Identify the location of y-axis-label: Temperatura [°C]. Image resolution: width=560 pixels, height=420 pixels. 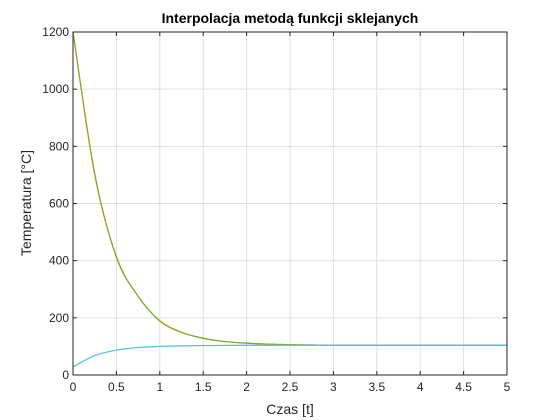
(26, 203).